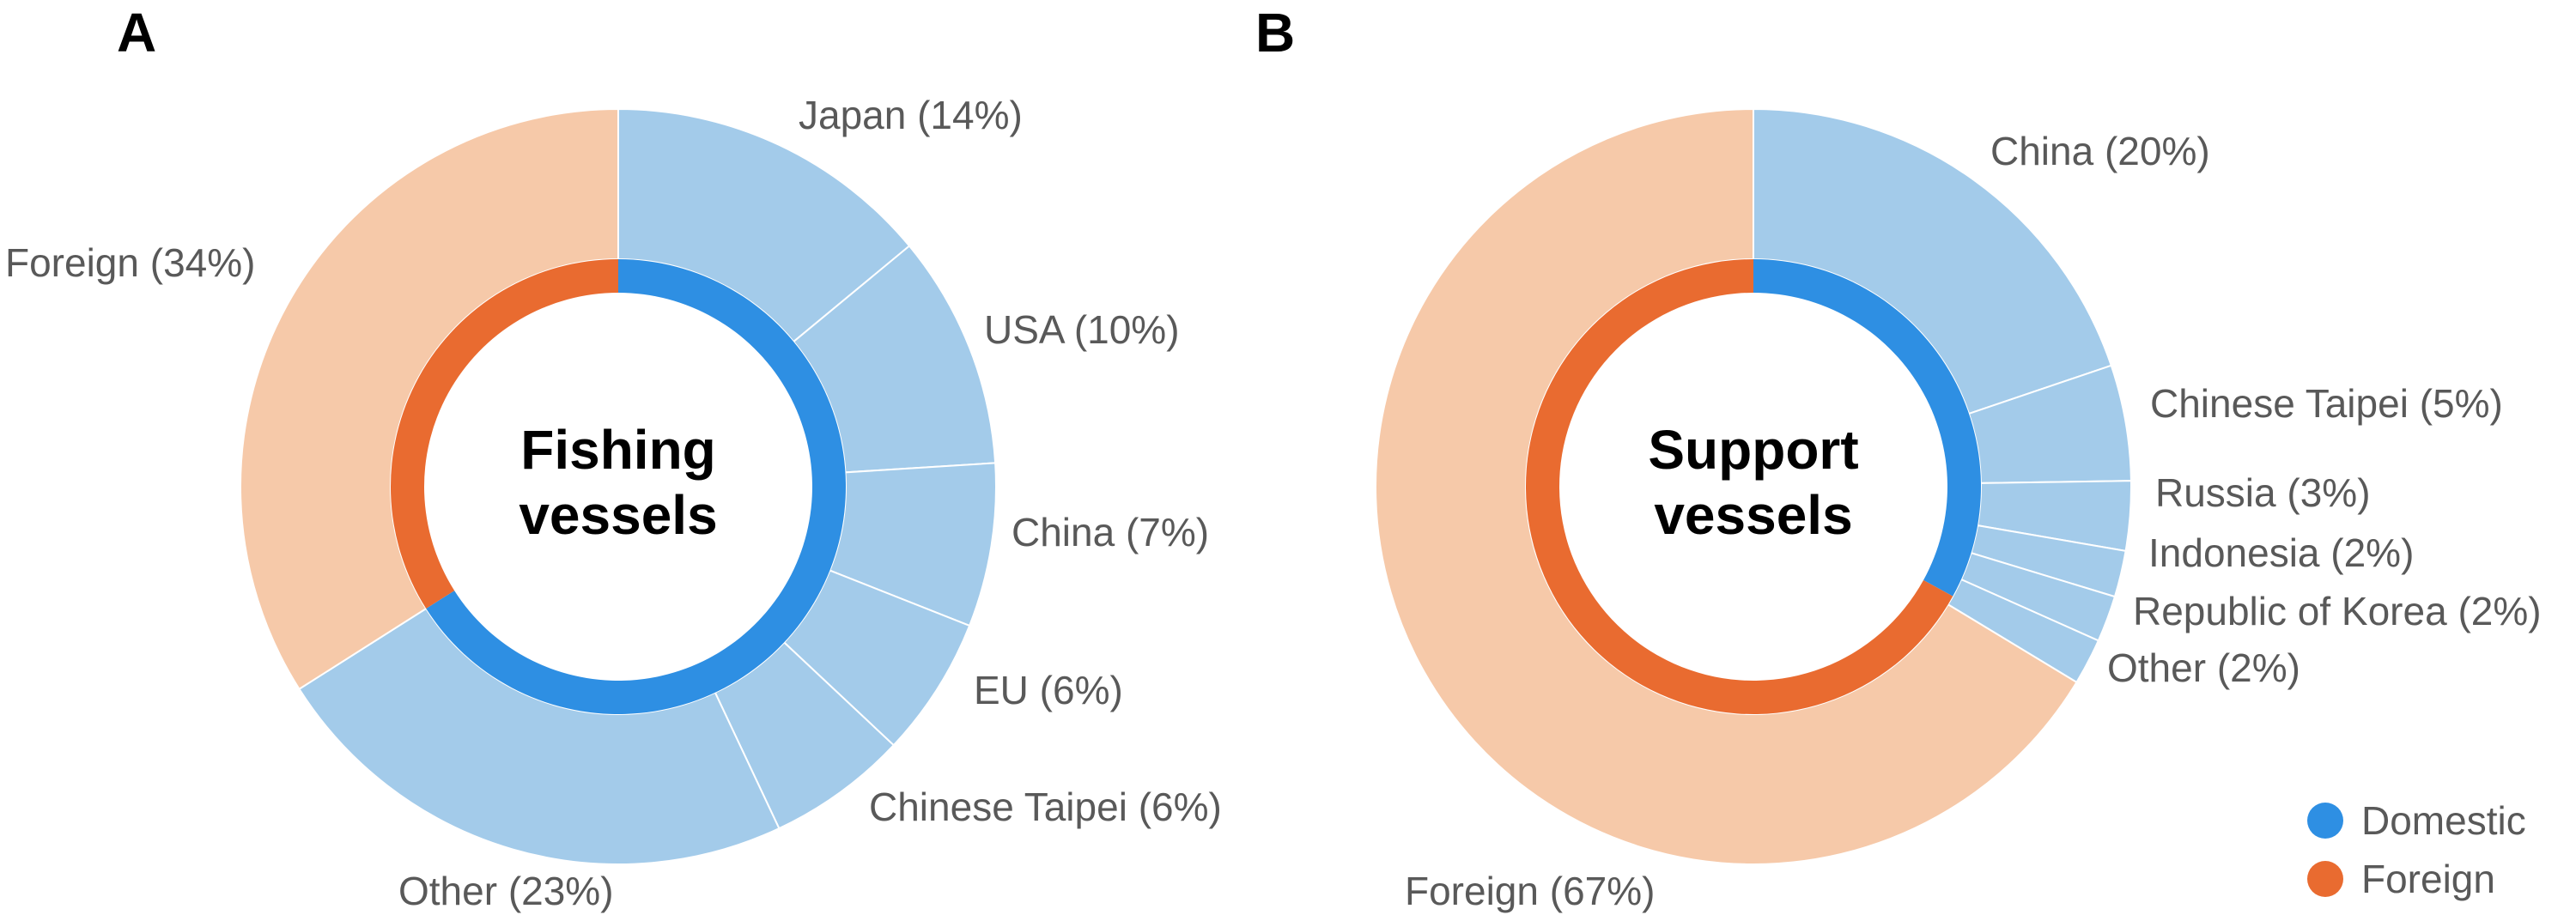  What do you see at coordinates (505, 434) in the screenshot?
I see `inner-slice-foreign-a` at bounding box center [505, 434].